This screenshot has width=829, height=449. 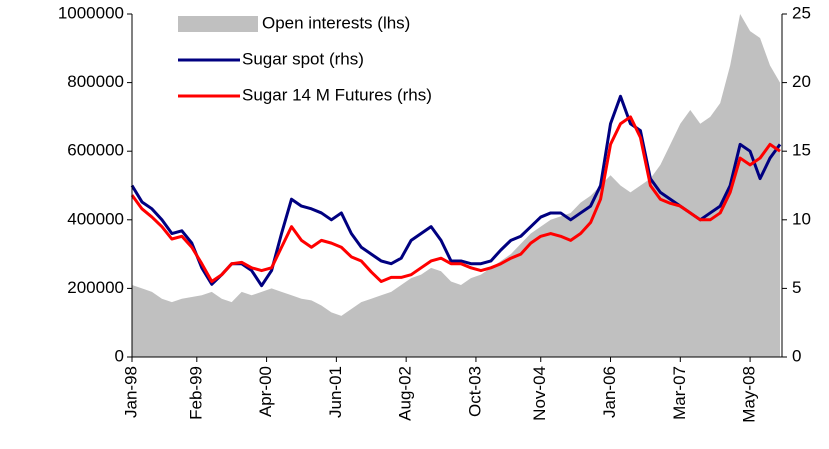 What do you see at coordinates (95, 150) in the screenshot?
I see `y-tick-label: 600000` at bounding box center [95, 150].